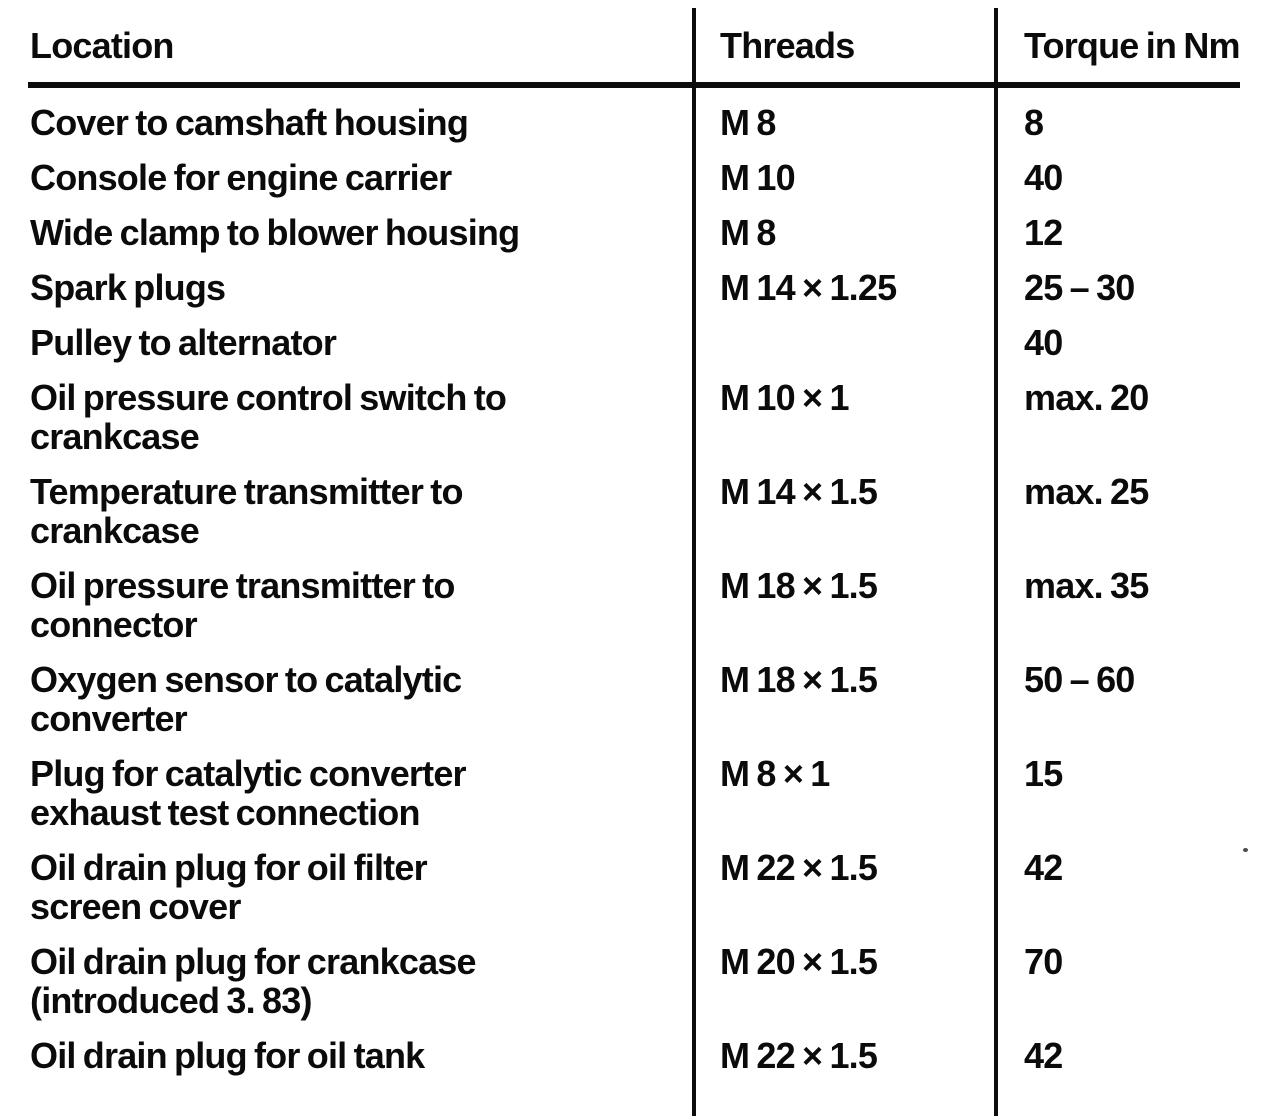 The width and height of the screenshot is (1280, 1116). What do you see at coordinates (1079, 679) in the screenshot?
I see `torque-cell: 50 – 60` at bounding box center [1079, 679].